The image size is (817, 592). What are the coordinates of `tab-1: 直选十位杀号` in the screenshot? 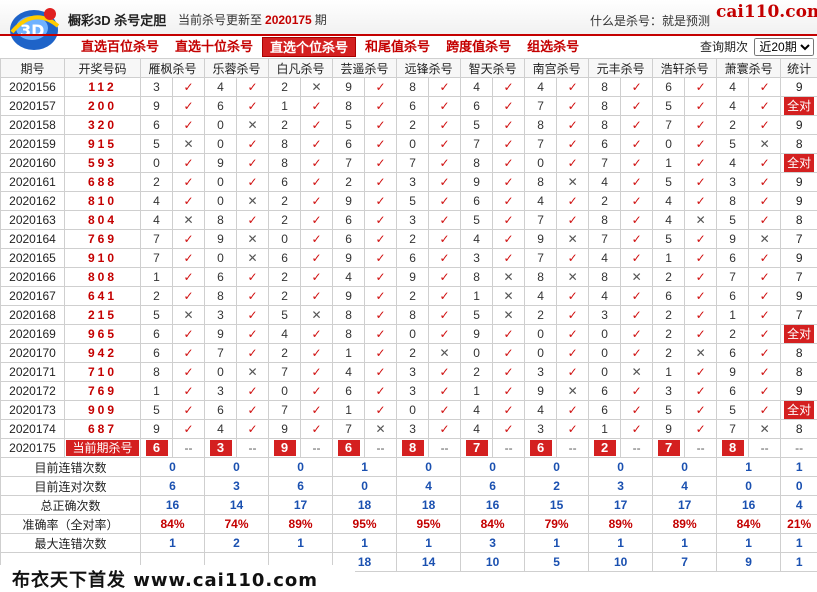 It's located at (214, 47).